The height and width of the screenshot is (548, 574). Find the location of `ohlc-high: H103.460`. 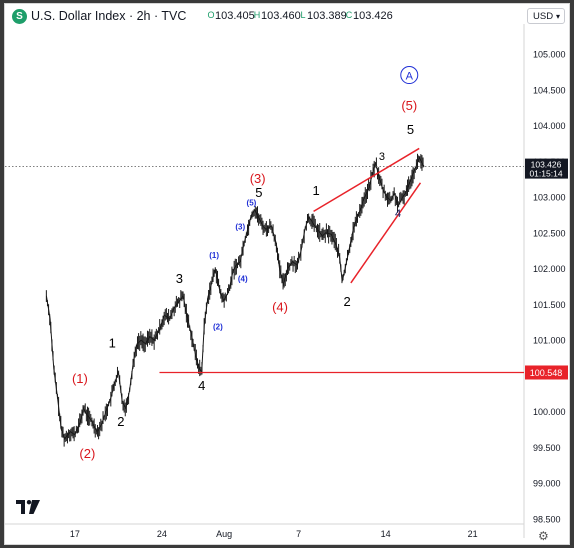

ohlc-high: H103.460 is located at coordinates (277, 16).